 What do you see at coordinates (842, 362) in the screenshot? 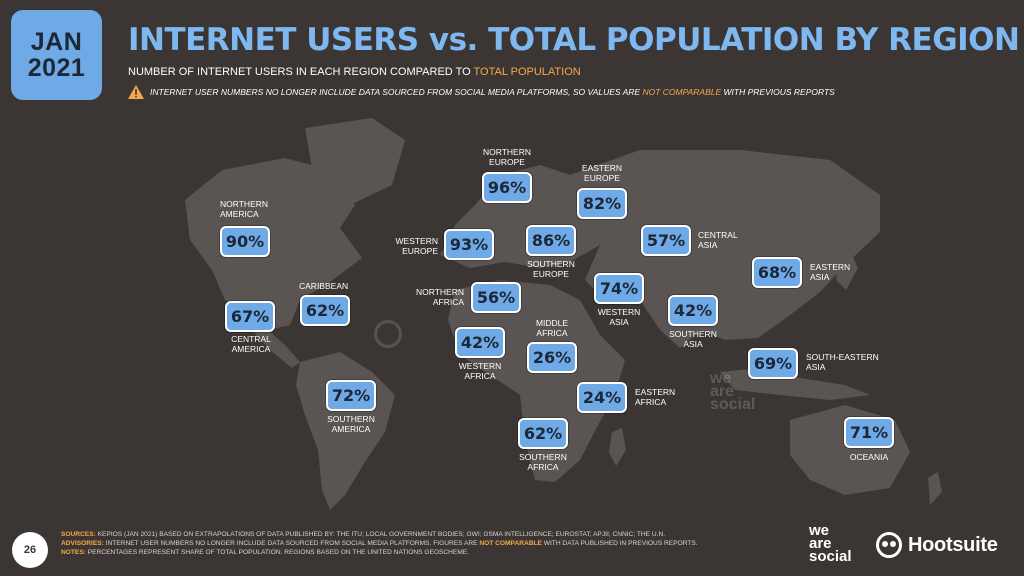
I see `region-label-south-eastern-asia: SOUTH-EASTERN ASIA` at bounding box center [842, 362].